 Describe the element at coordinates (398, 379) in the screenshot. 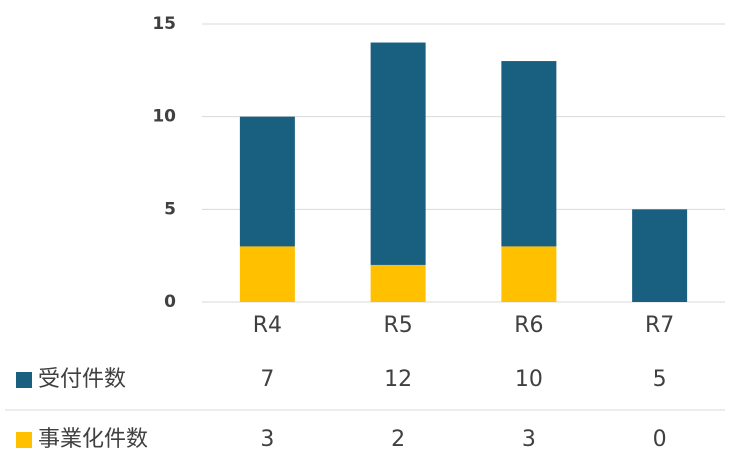

I see `table-value: 12` at that location.